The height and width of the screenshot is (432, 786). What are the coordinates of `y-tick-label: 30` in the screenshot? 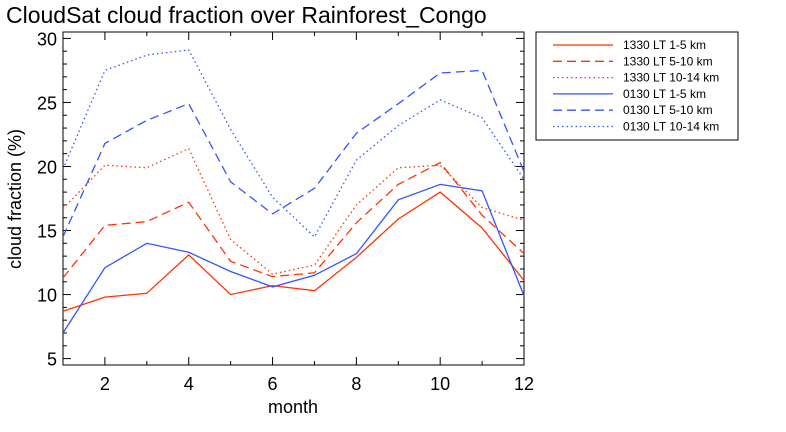 It's located at (47, 39).